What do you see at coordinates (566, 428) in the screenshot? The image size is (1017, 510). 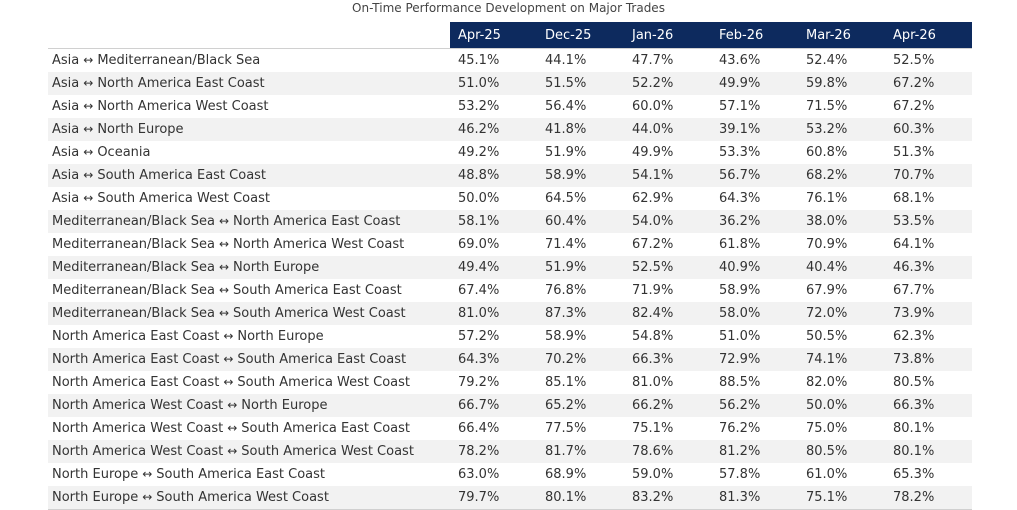 I see `performance-value: 77.5%` at bounding box center [566, 428].